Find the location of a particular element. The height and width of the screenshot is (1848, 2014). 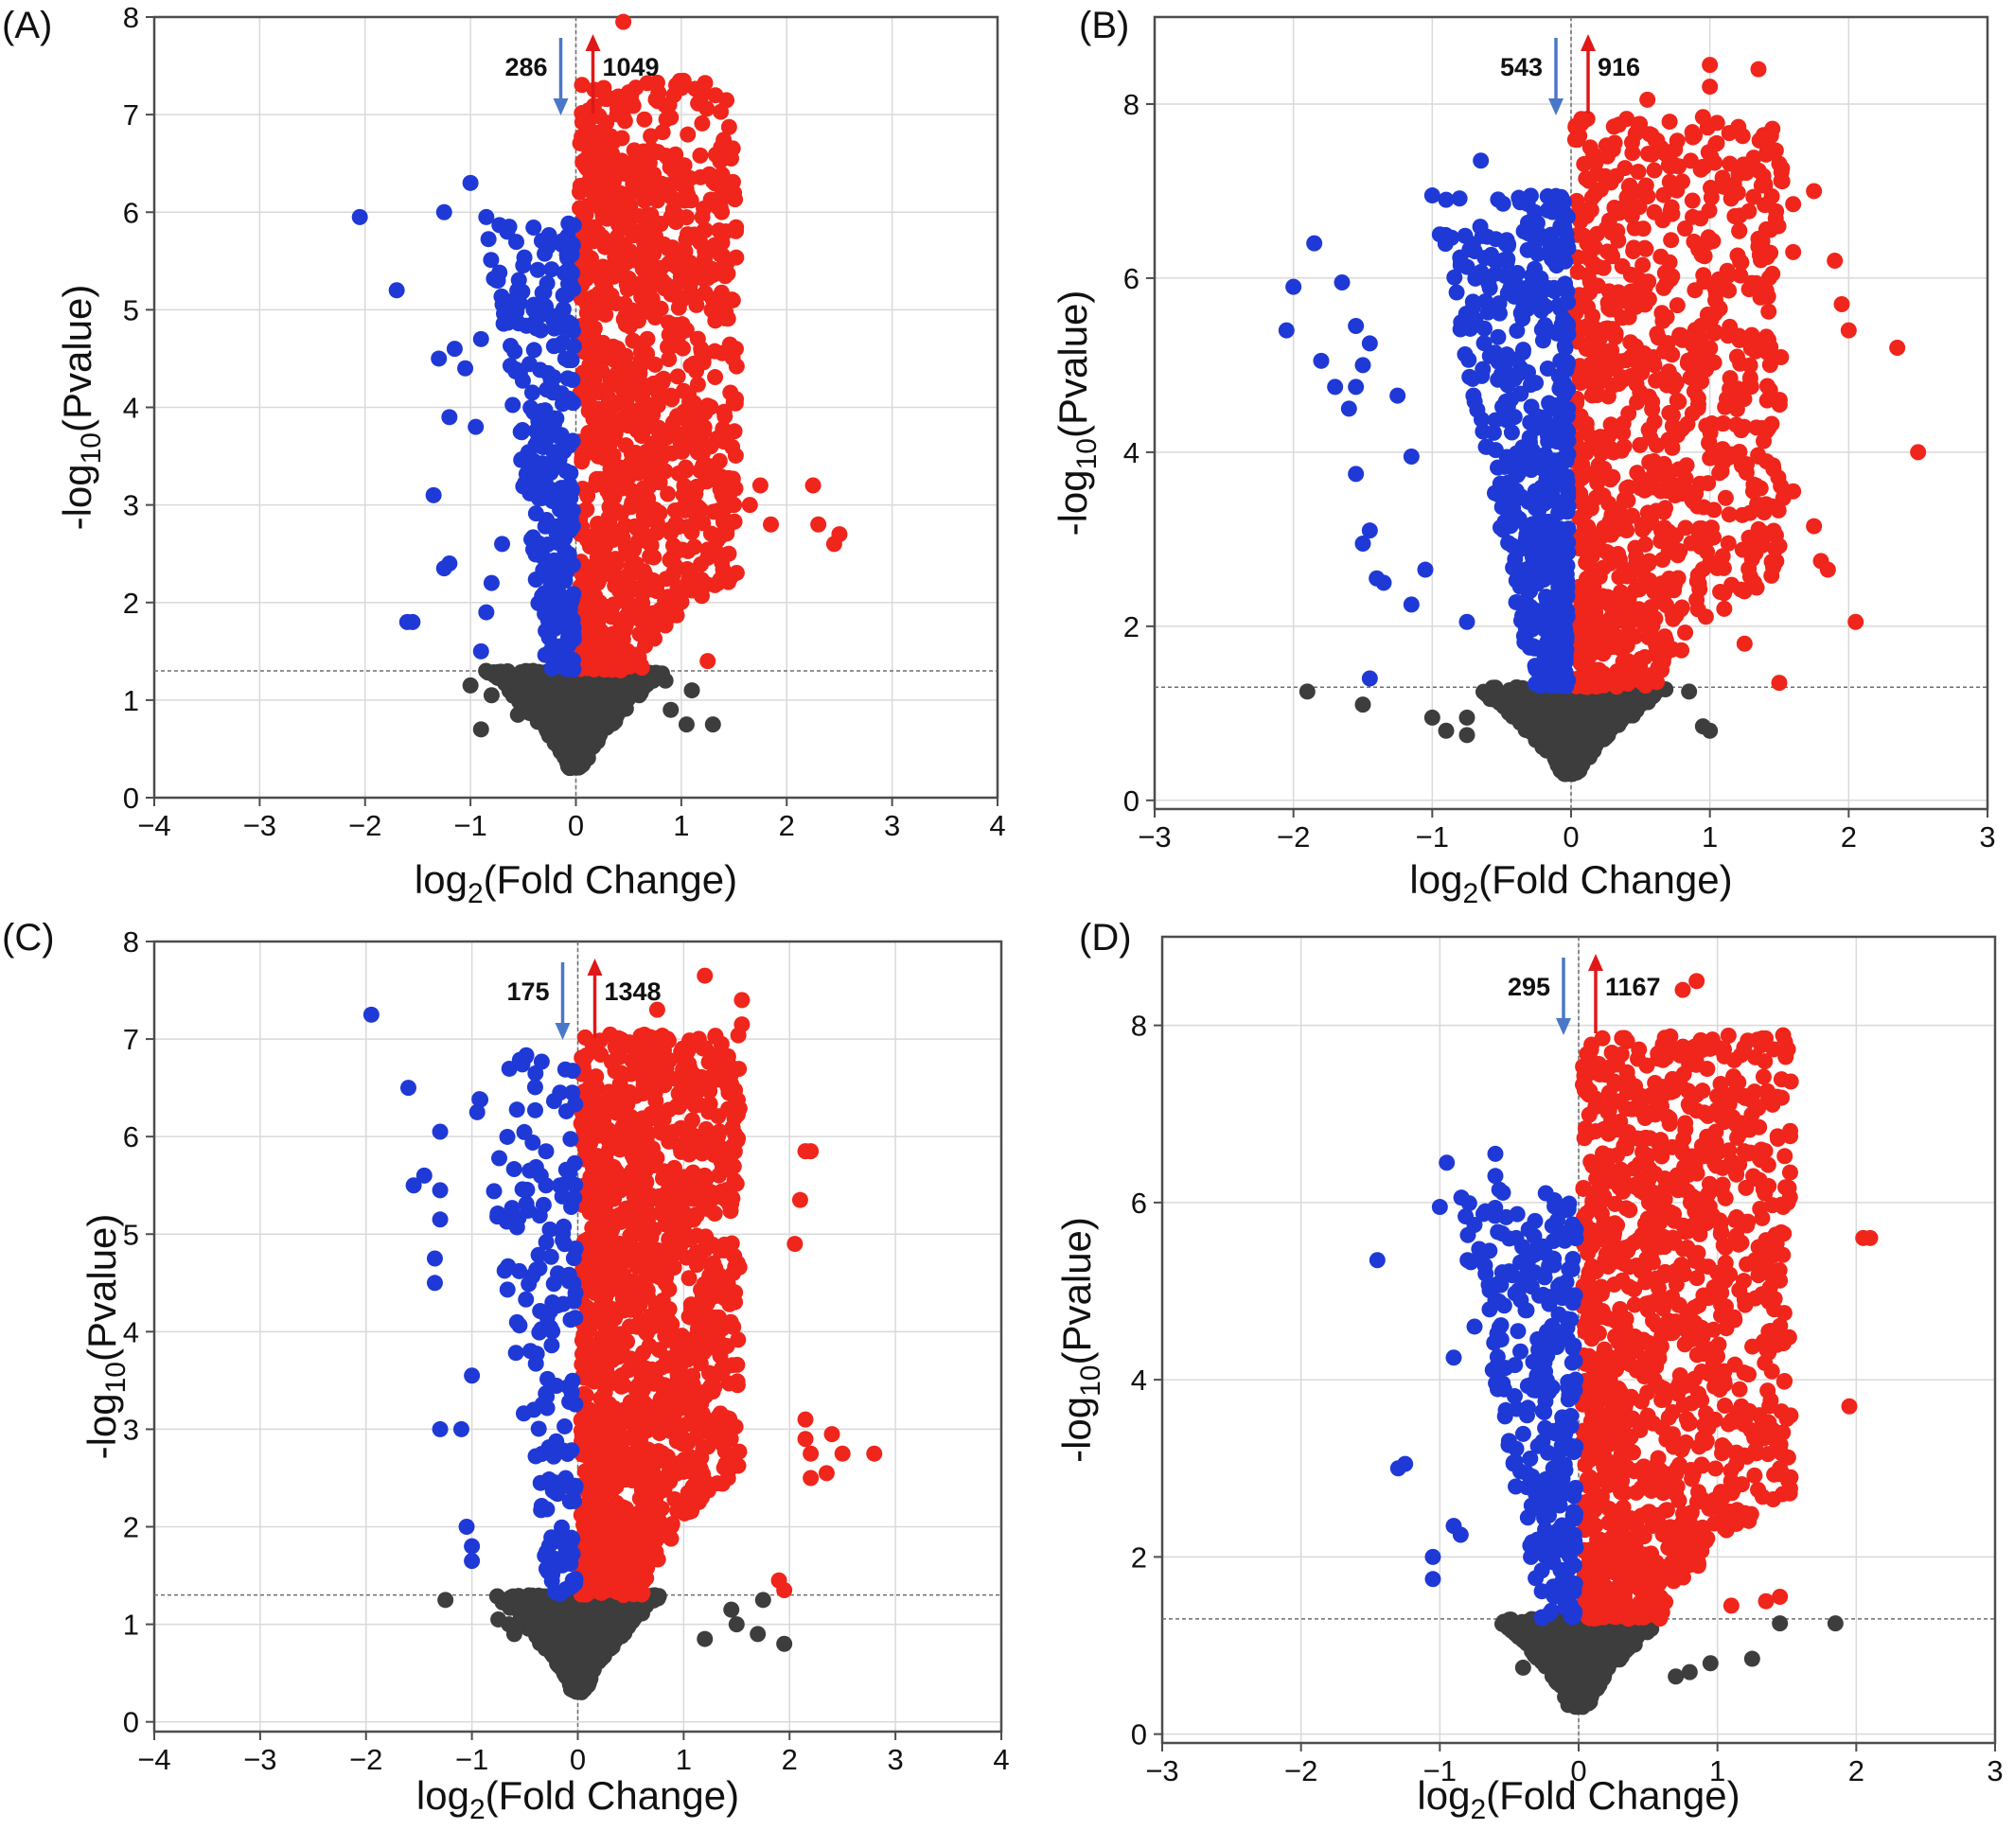

x-tick-label: 3 is located at coordinates (892, 826).